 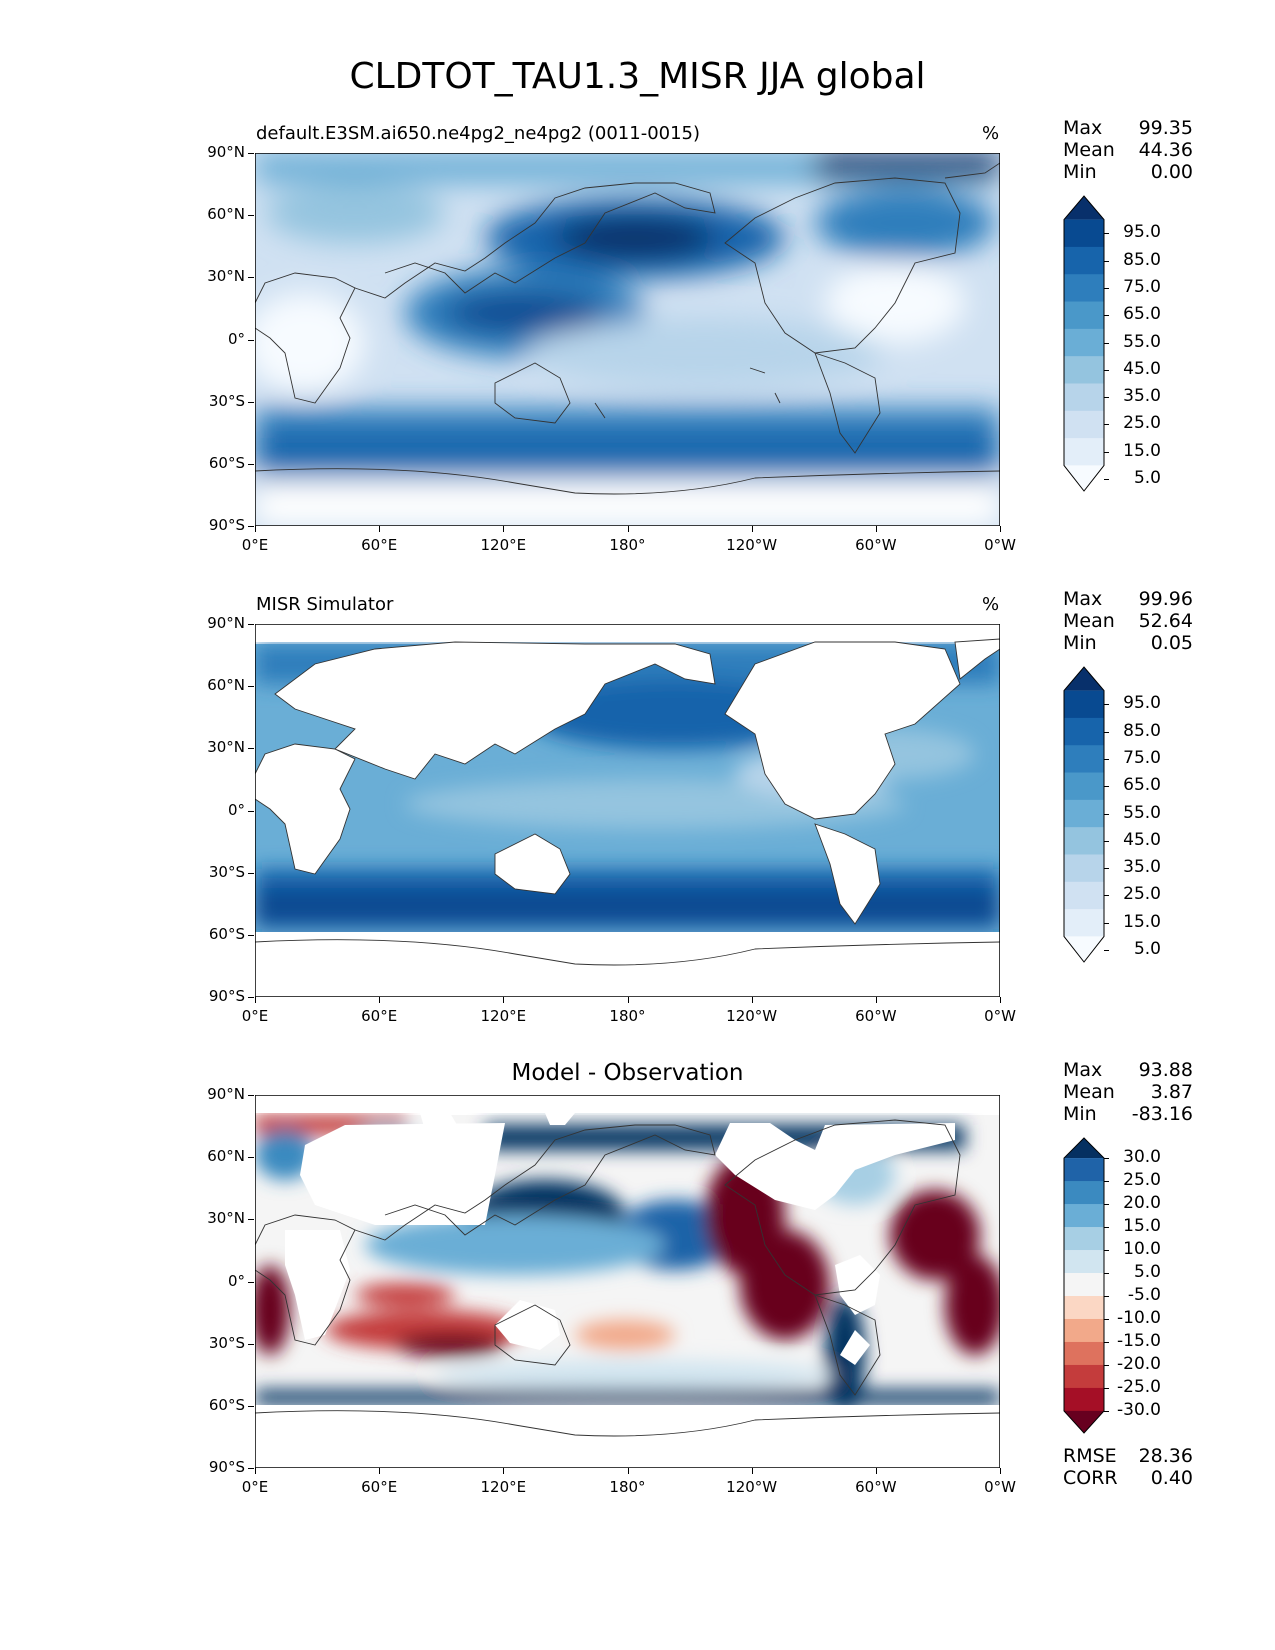 What do you see at coordinates (876, 1016) in the screenshot?
I see `lon-tick-label: 60°W` at bounding box center [876, 1016].